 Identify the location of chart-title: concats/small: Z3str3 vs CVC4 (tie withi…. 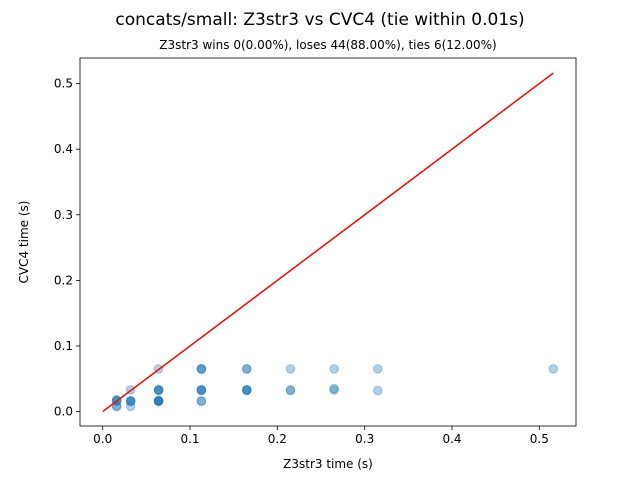
(319, 20).